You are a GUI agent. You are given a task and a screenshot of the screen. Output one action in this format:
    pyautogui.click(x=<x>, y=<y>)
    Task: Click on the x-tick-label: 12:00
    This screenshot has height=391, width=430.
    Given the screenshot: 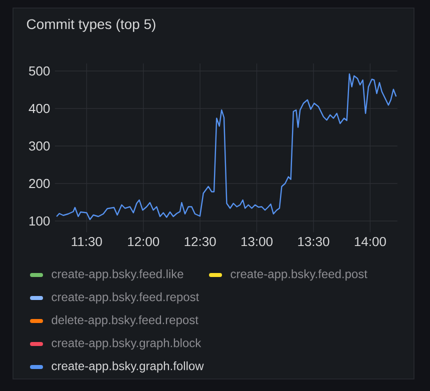 What is the action you would take?
    pyautogui.click(x=144, y=241)
    